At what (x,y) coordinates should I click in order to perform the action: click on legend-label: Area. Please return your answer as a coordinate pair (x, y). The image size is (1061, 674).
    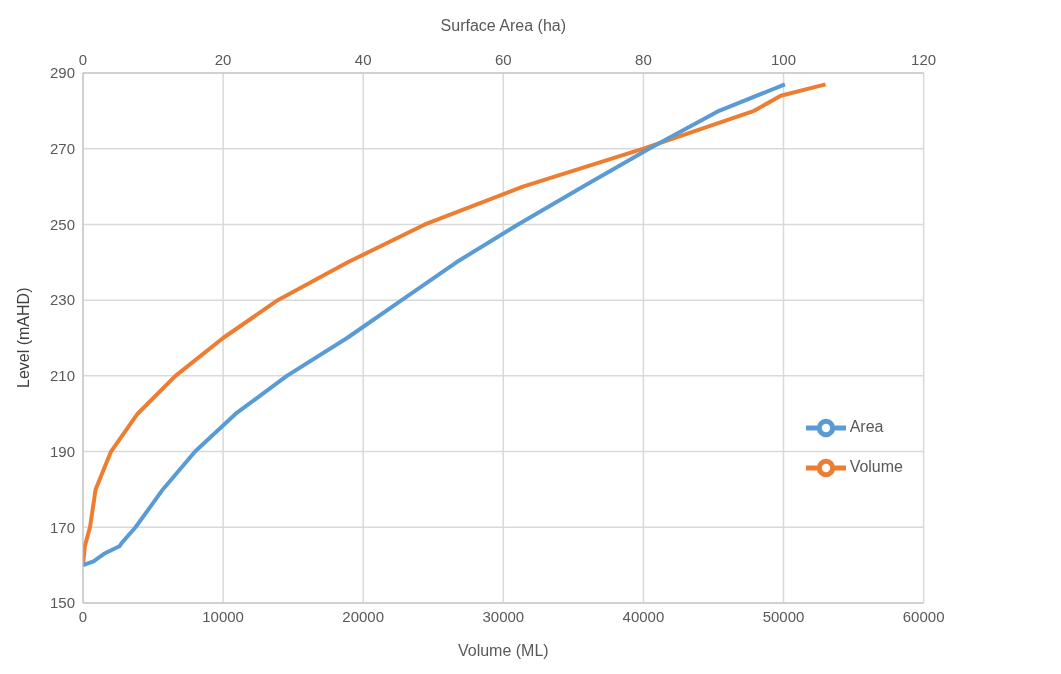
    Looking at the image, I should click on (866, 427).